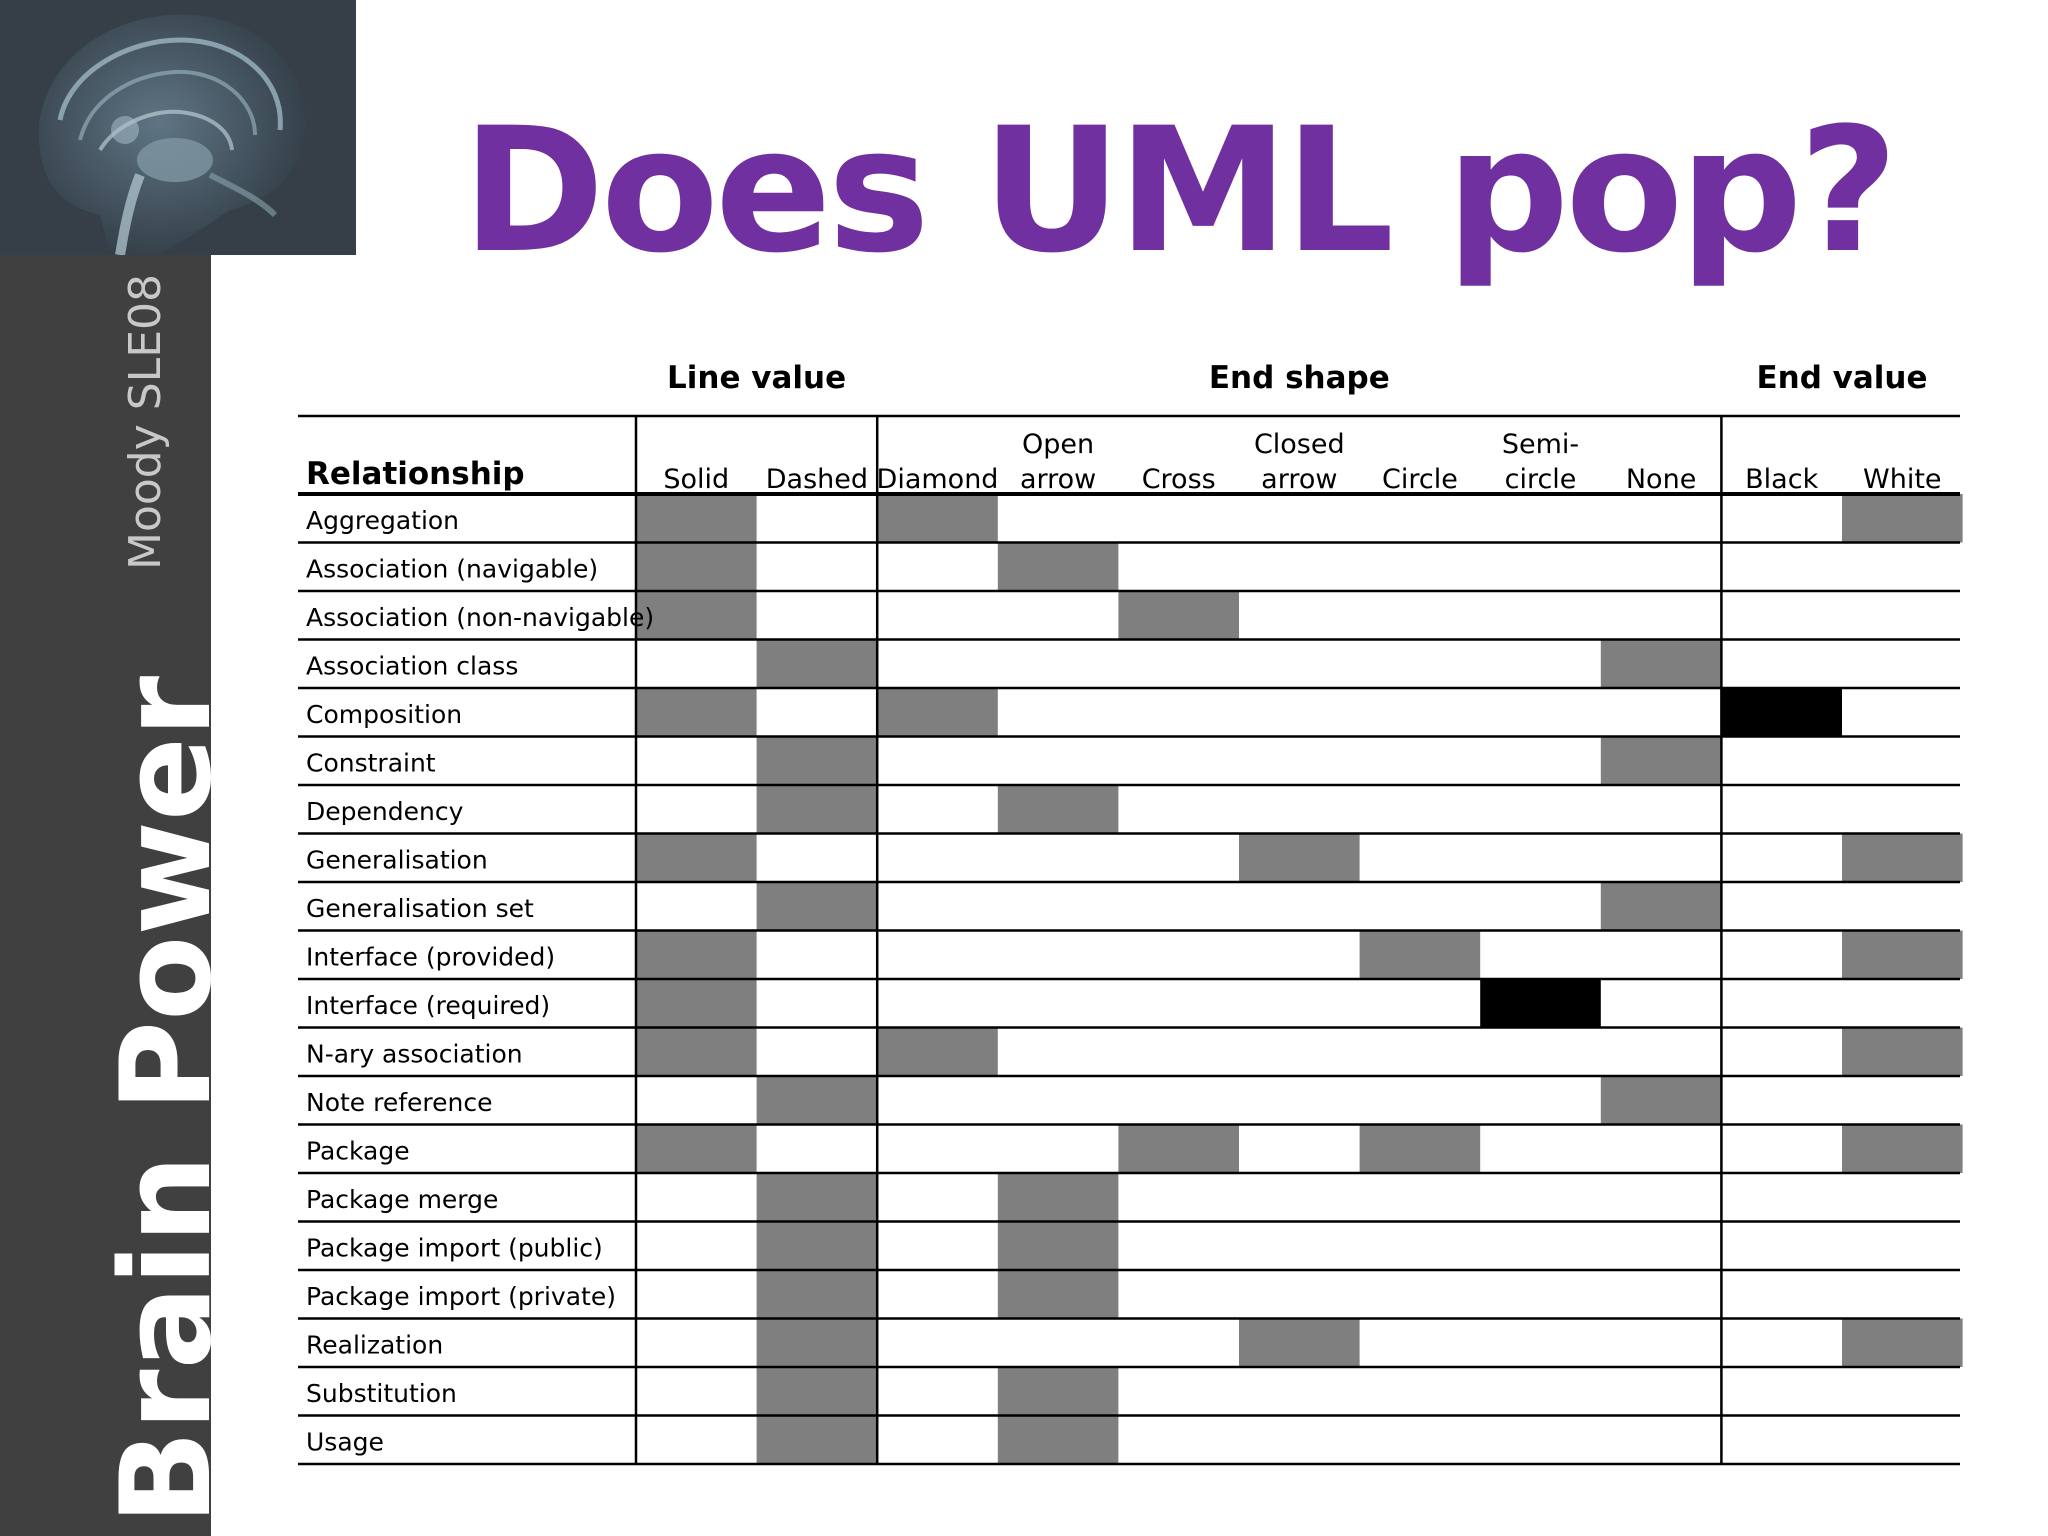 This screenshot has height=1536, width=2048. What do you see at coordinates (1299, 378) in the screenshot?
I see `group-header-1: End shape` at bounding box center [1299, 378].